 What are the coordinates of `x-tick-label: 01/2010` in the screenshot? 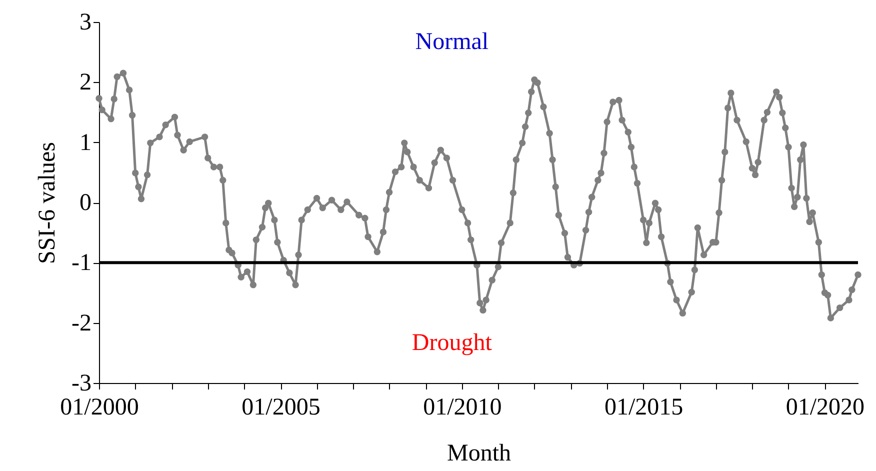 It's located at (462, 407).